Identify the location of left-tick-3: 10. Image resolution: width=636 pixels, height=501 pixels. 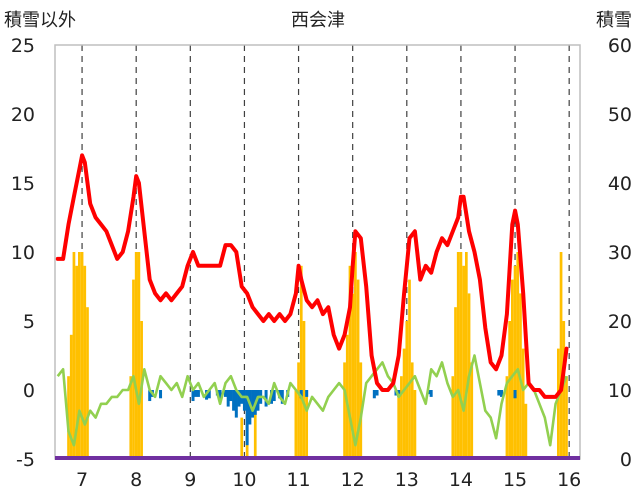
(23, 253).